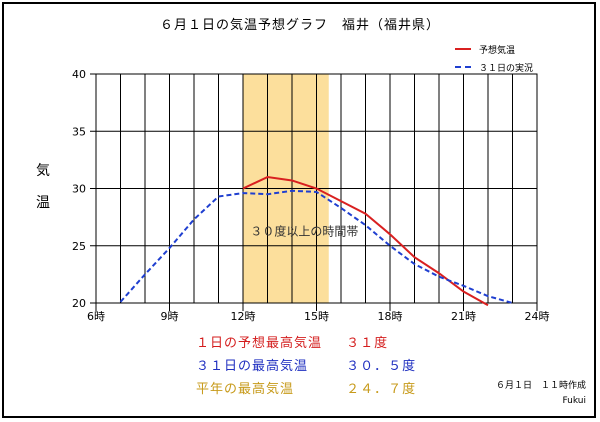  What do you see at coordinates (463, 49) in the screenshot?
I see `legend-swatch-forecast` at bounding box center [463, 49].